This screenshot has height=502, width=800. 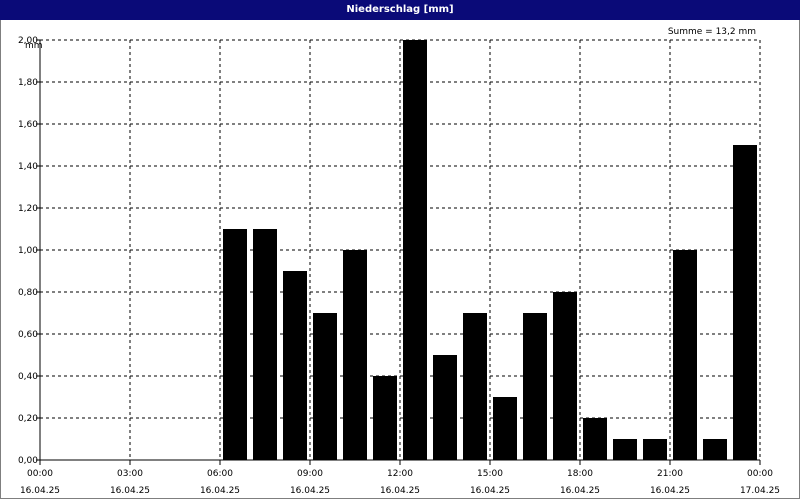 I want to click on x-tick-time-label: 21:00, so click(x=670, y=474).